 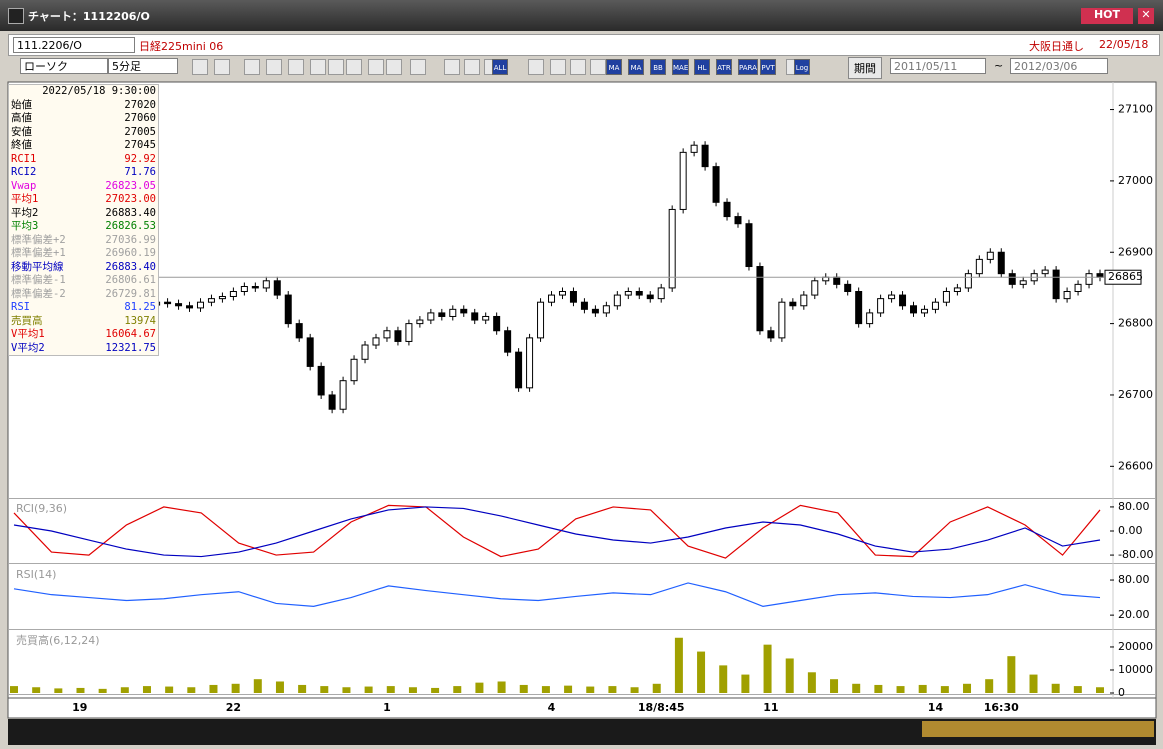 What do you see at coordinates (802, 67) in the screenshot?
I see `tool-button: Log` at bounding box center [802, 67].